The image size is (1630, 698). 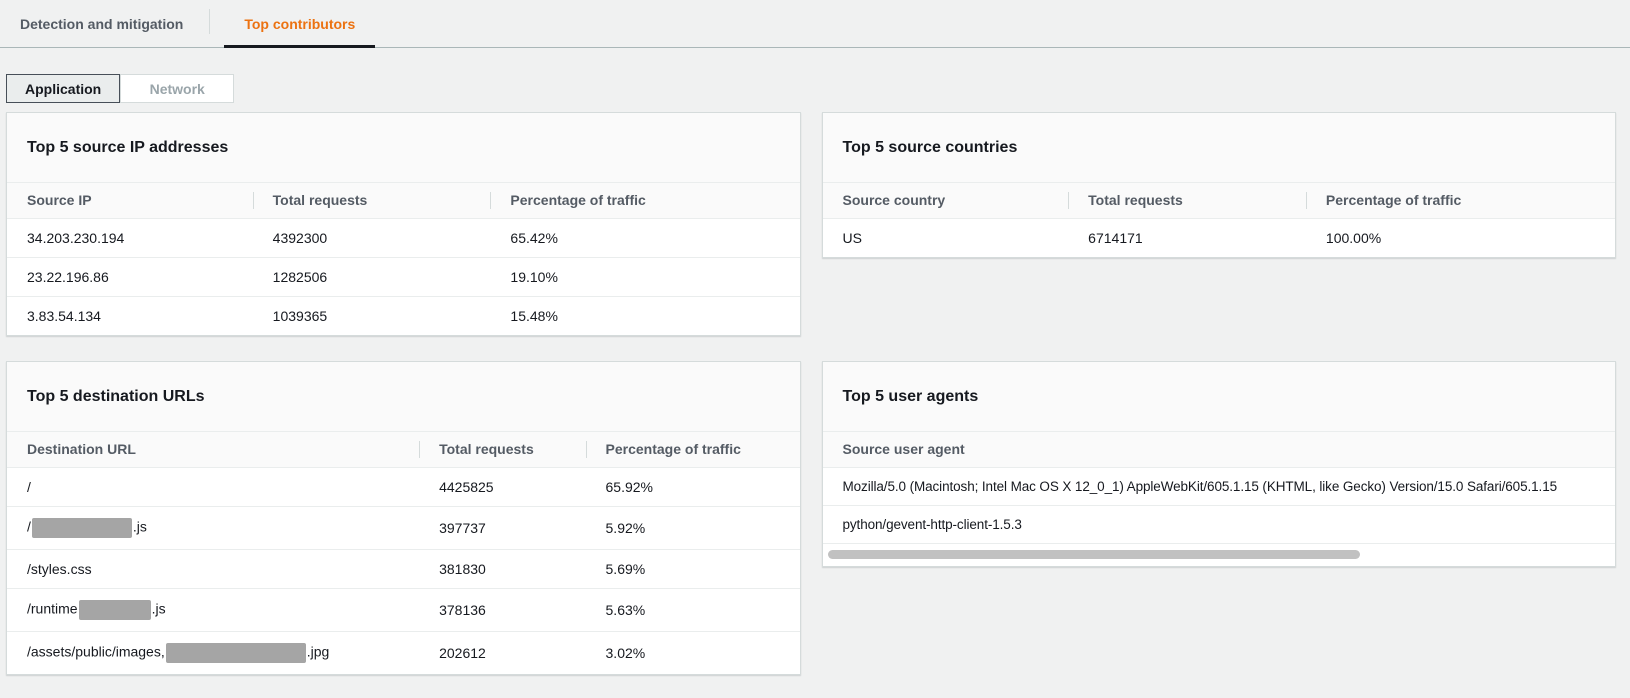 I want to click on table-cell: 34.203.230.194, so click(x=130, y=238).